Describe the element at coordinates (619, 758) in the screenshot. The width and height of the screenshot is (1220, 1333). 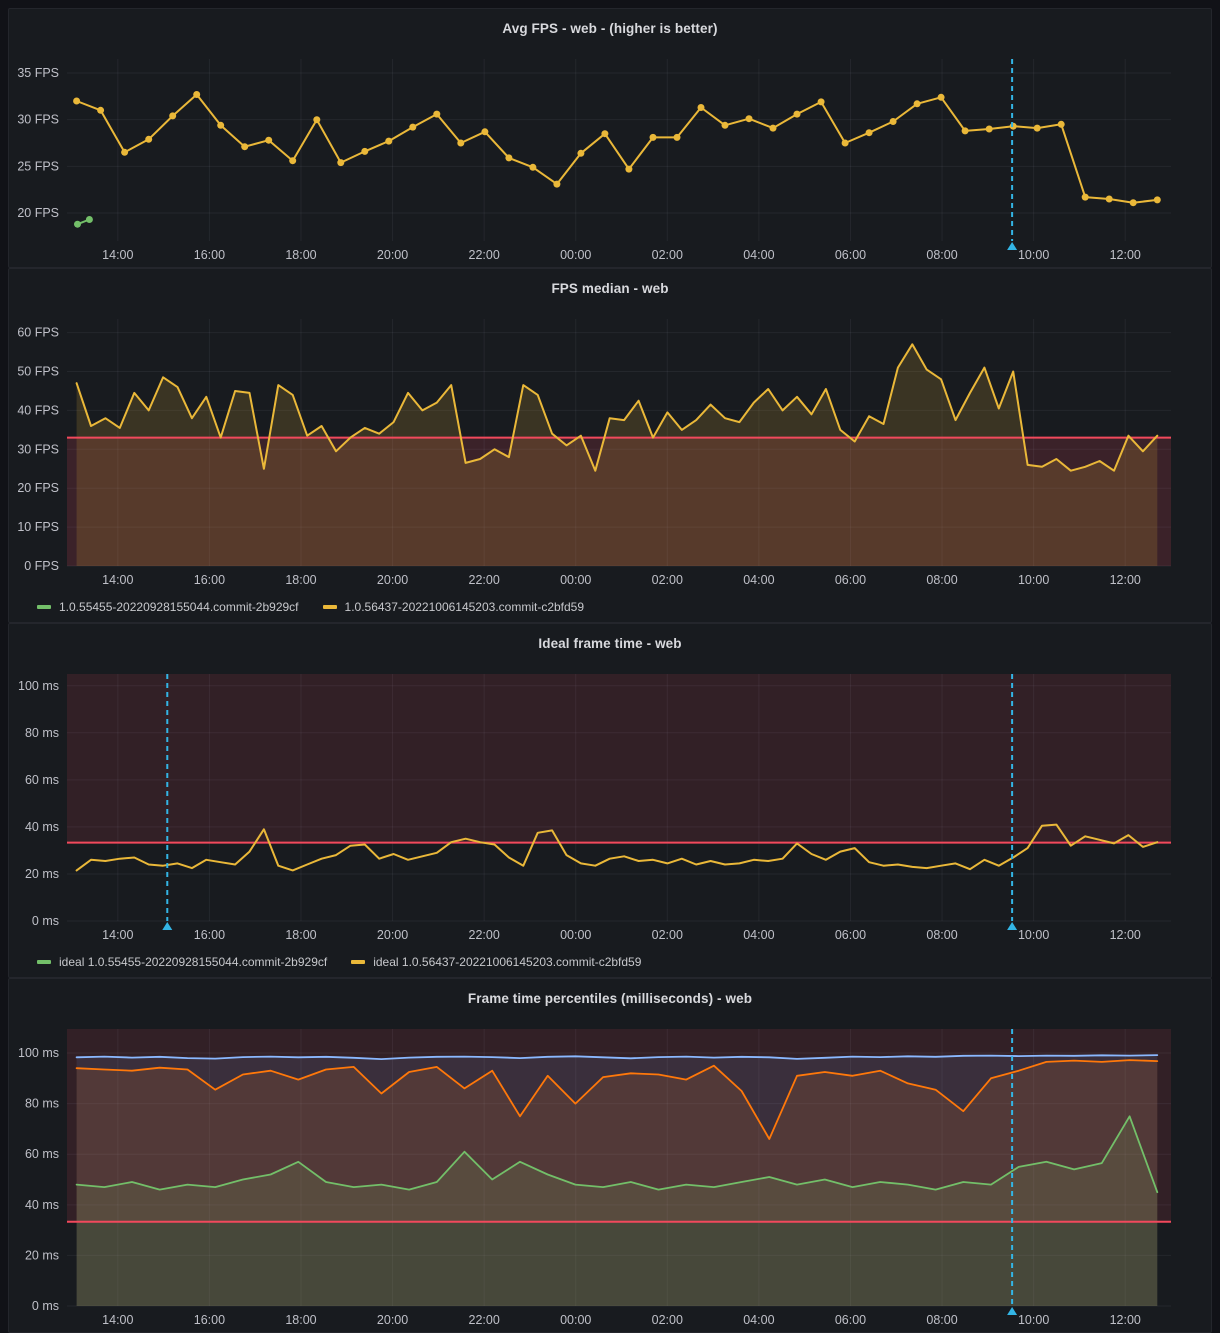
I see `threshold-region` at that location.